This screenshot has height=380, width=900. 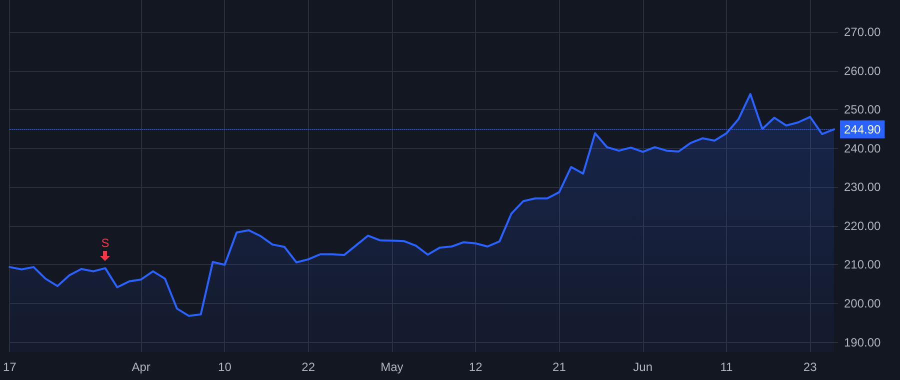 What do you see at coordinates (225, 367) in the screenshot?
I see `x-tick-label: 10` at bounding box center [225, 367].